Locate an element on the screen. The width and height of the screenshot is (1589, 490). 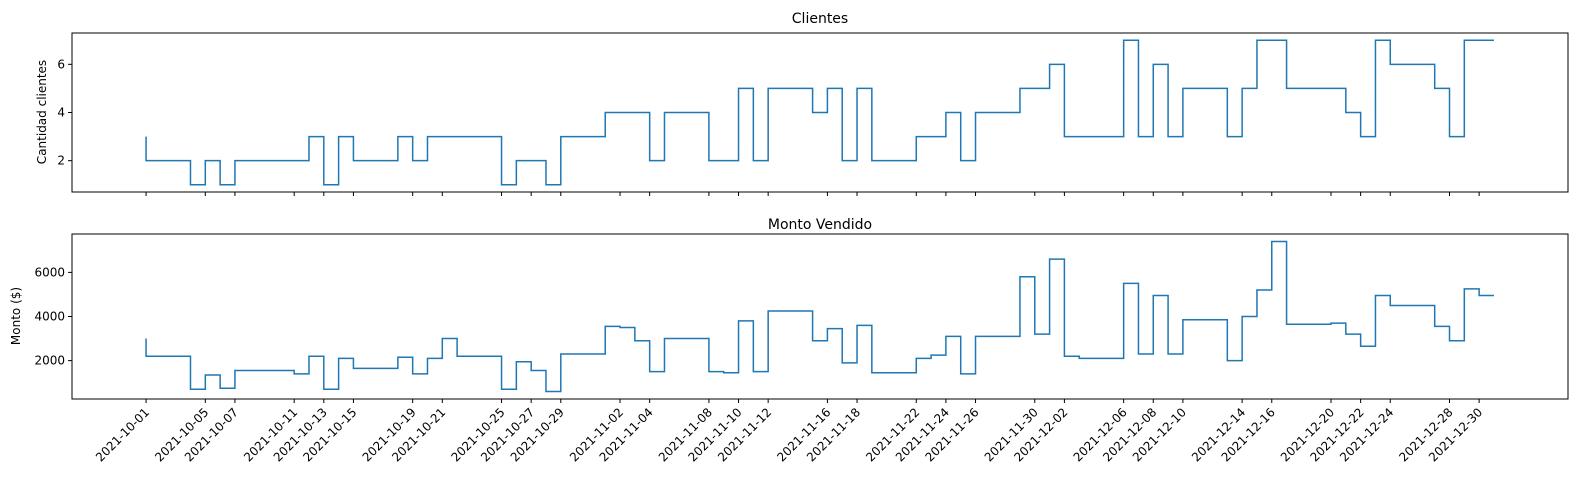
y-tick-label: 4 is located at coordinates (61, 113).